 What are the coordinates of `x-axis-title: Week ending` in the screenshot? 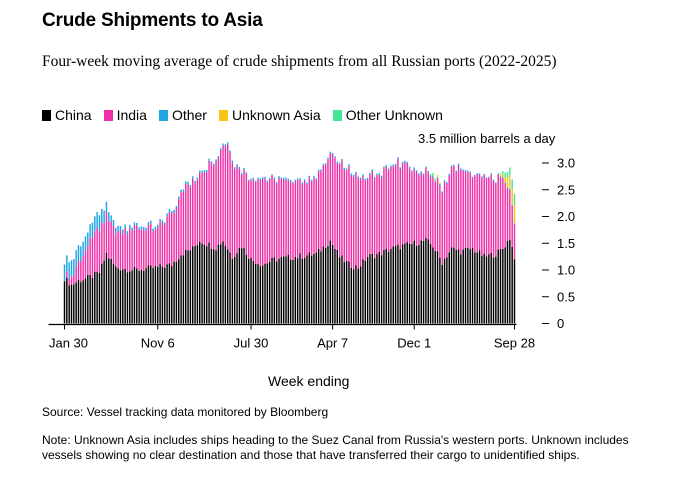 It's located at (309, 381).